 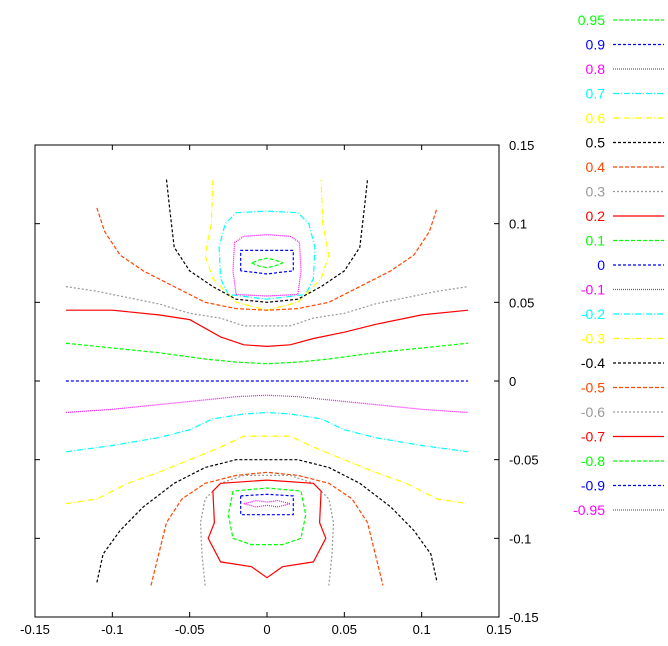 I want to click on y-tick-label: -0.15, so click(x=524, y=617).